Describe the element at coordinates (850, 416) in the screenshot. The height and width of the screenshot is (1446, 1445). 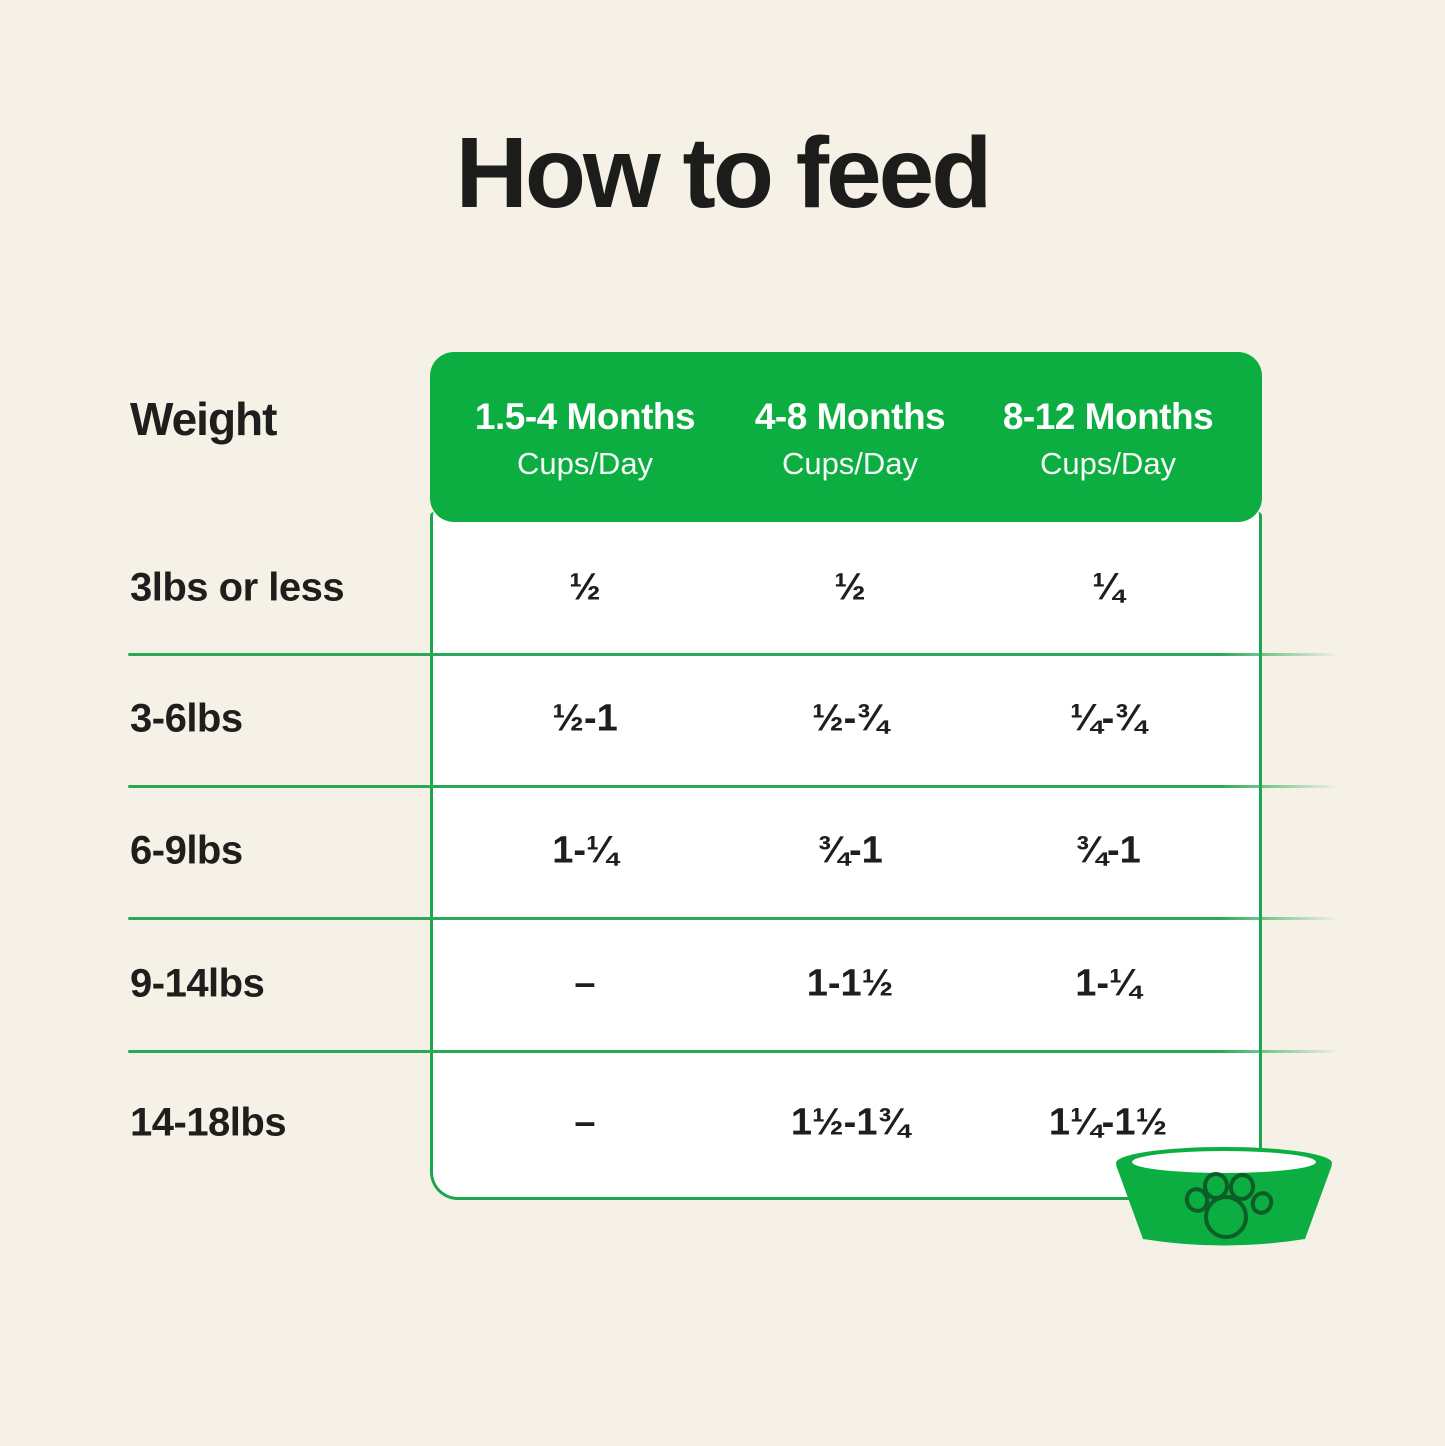
I see `column-label: 4-8 Months` at that location.